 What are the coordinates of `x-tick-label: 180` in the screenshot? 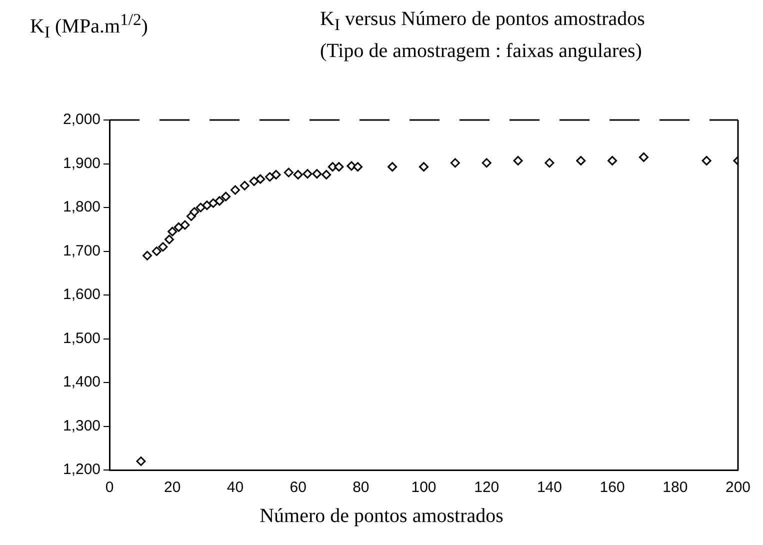 It's located at (675, 487).